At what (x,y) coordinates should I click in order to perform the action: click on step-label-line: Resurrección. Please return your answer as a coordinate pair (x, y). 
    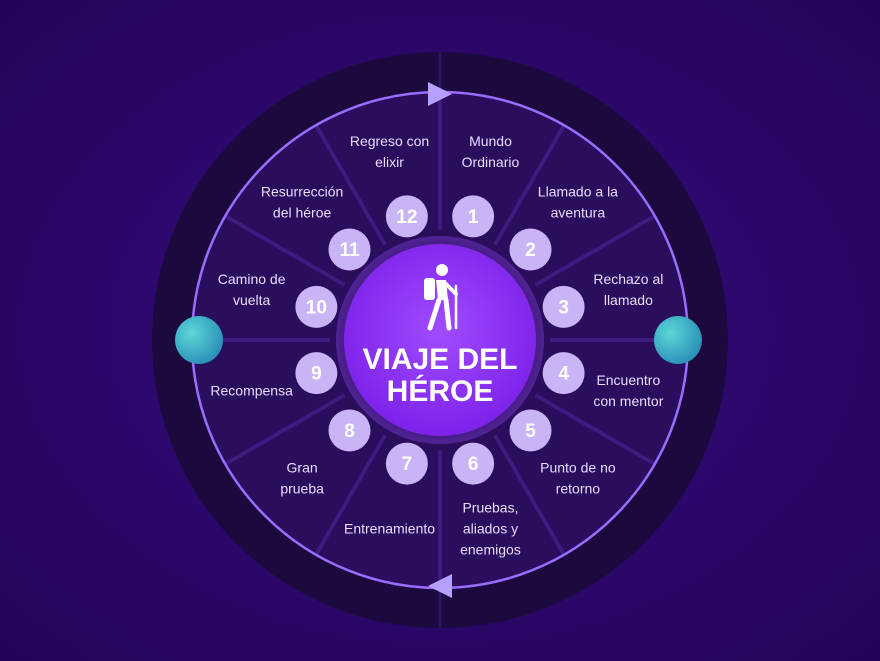
    Looking at the image, I should click on (302, 192).